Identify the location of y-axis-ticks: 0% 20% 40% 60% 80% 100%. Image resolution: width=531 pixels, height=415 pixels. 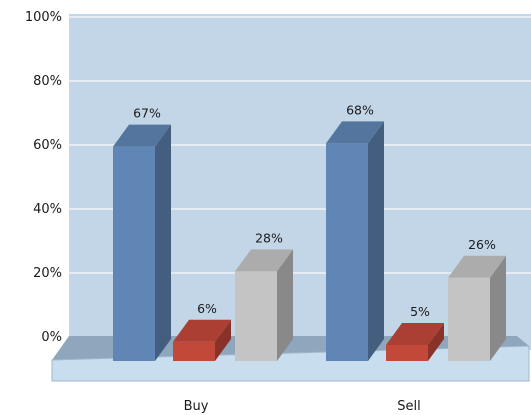
(43, 177).